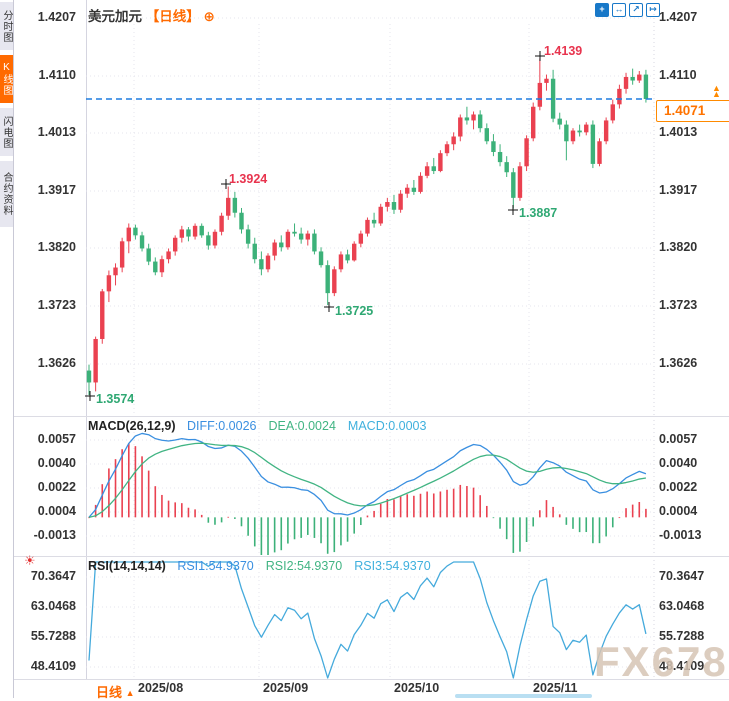  I want to click on period-selector: 日线 ▲, so click(115, 691).